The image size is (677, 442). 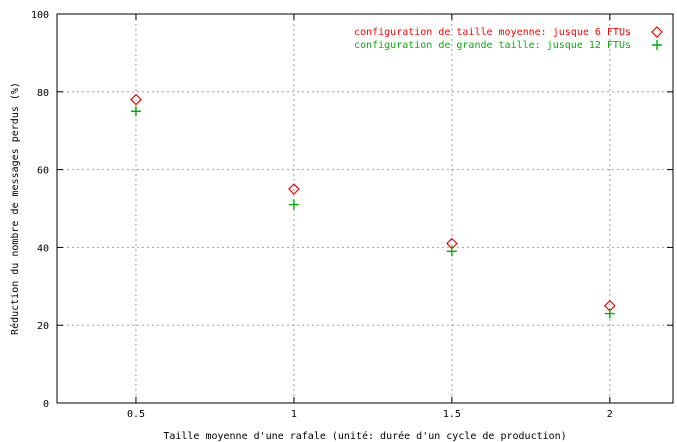 What do you see at coordinates (40, 210) in the screenshot?
I see `y-tick-labels: 0 20 40 60 80 100` at bounding box center [40, 210].